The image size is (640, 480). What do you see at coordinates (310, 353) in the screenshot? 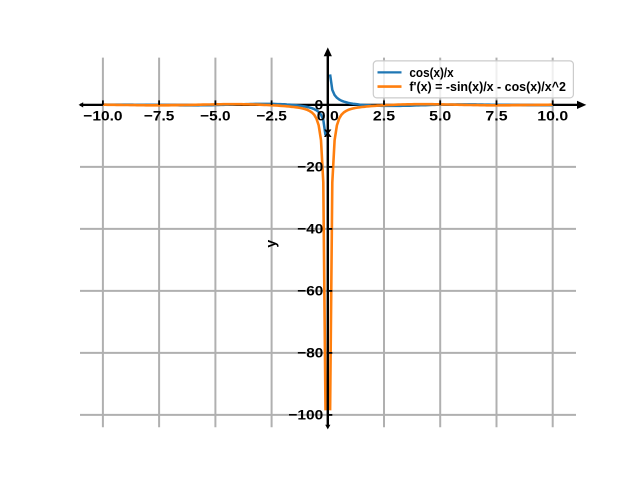
I see `svg-text: −80` at bounding box center [310, 353].